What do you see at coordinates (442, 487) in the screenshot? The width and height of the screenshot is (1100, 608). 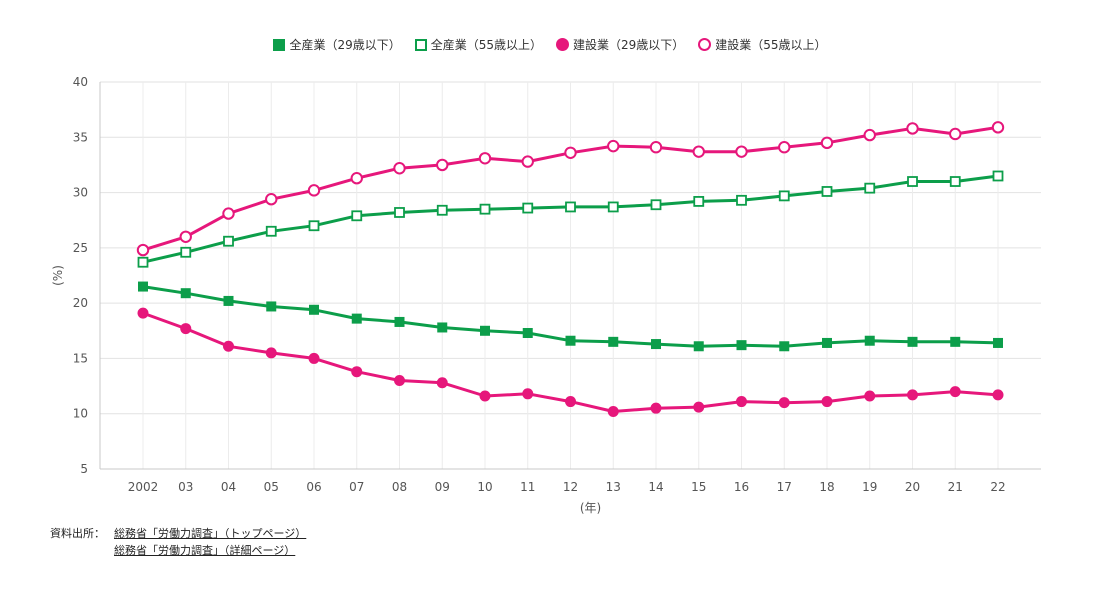 I see `x-tick-label: 09` at bounding box center [442, 487].